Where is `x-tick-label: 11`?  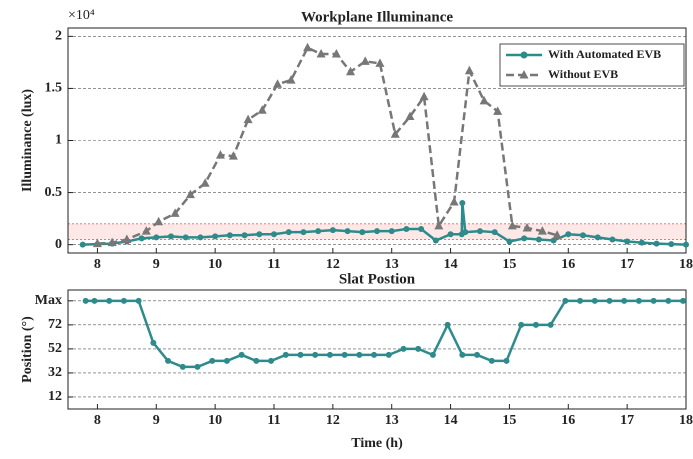 x-tick-label: 11 is located at coordinates (273, 264).